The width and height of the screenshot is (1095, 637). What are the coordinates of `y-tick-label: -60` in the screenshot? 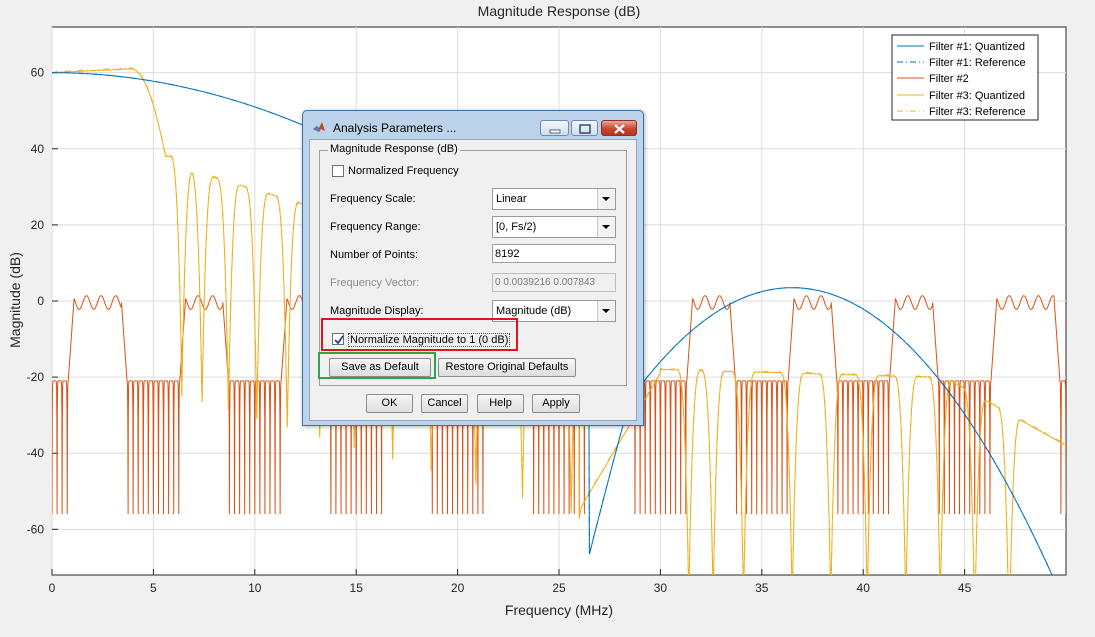 It's located at (36, 529).